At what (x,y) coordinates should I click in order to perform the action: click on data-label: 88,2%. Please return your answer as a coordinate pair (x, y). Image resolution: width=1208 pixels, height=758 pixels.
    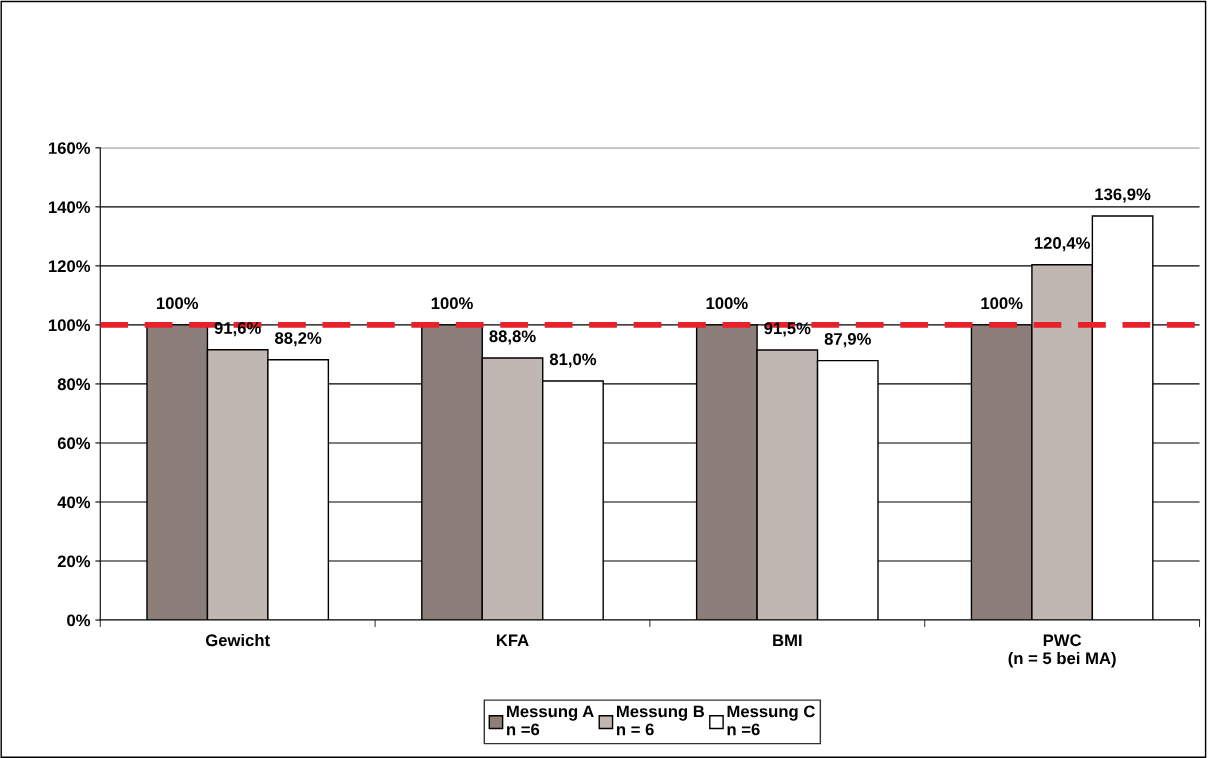
    Looking at the image, I should click on (298, 339).